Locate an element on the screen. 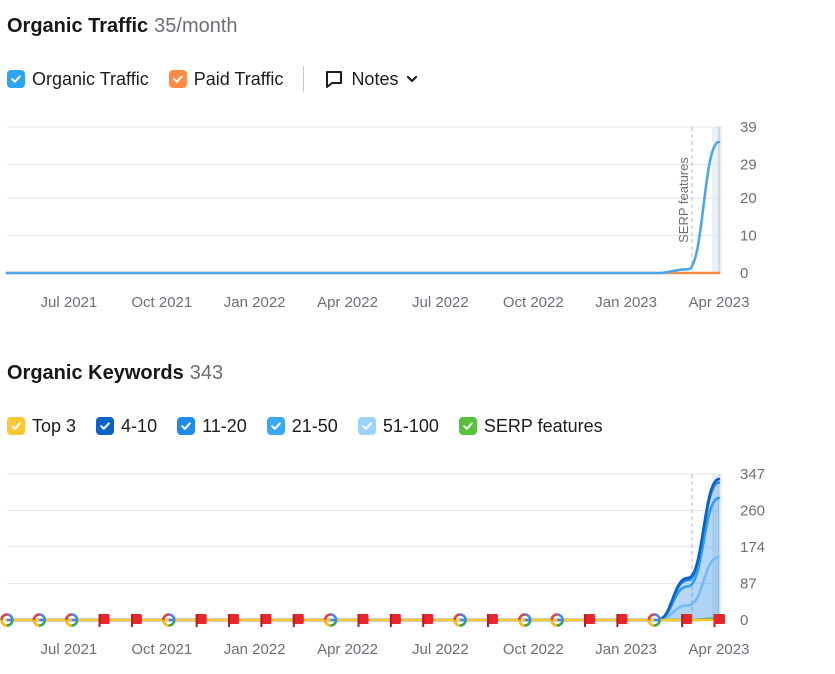 The height and width of the screenshot is (674, 835). legend-organic-traffic-label: Organic Traffic is located at coordinates (90, 78).